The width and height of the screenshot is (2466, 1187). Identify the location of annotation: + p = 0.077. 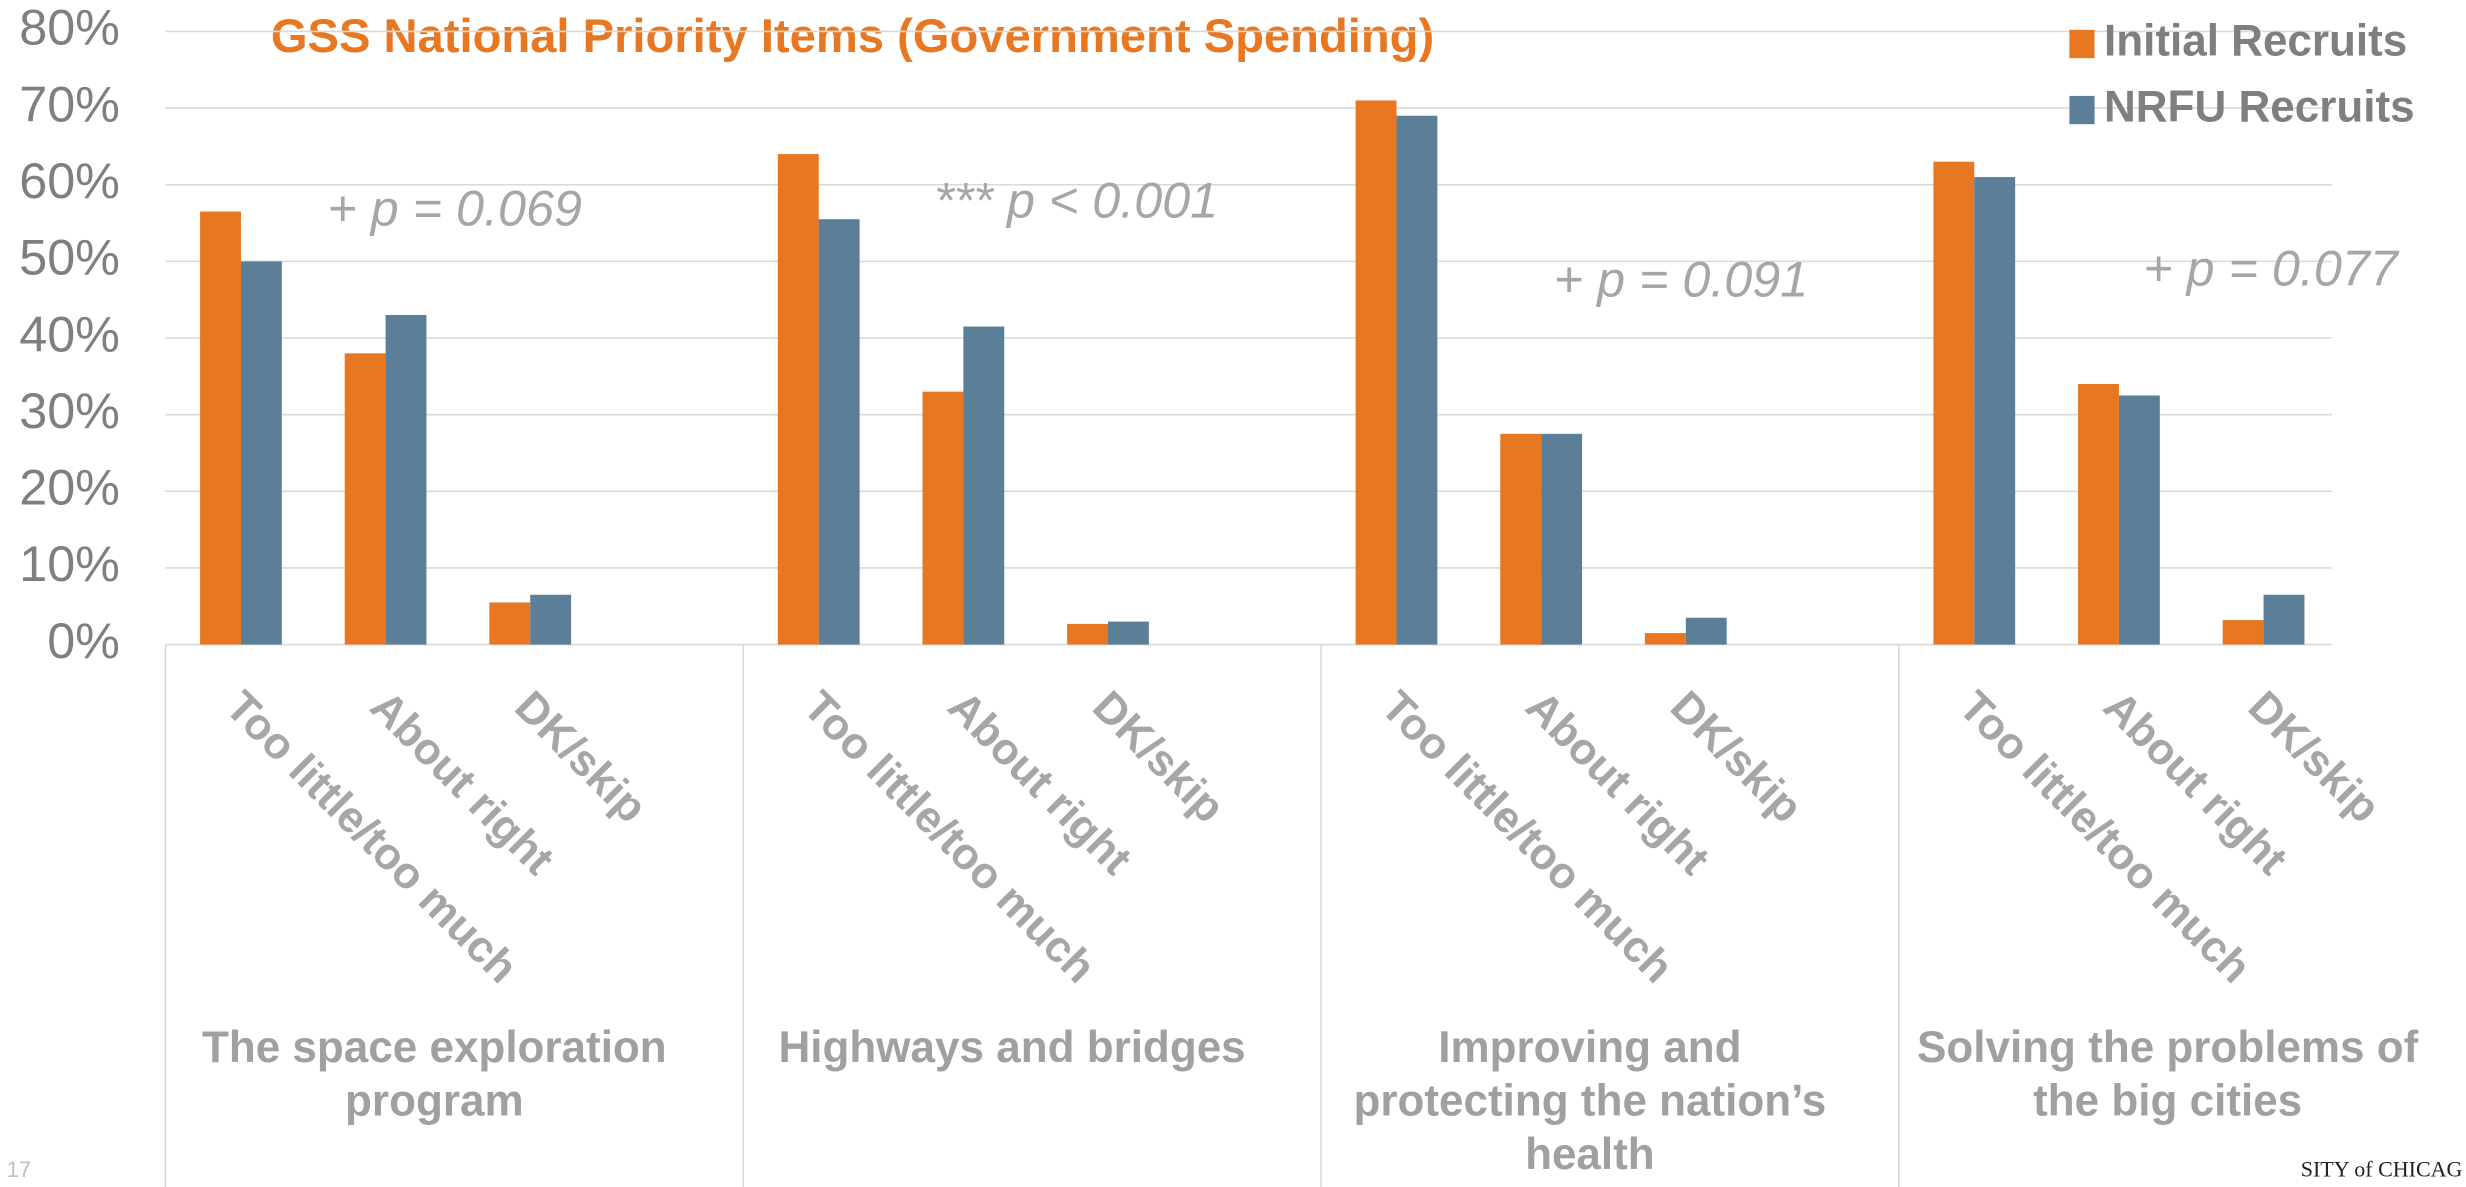
(2271, 267).